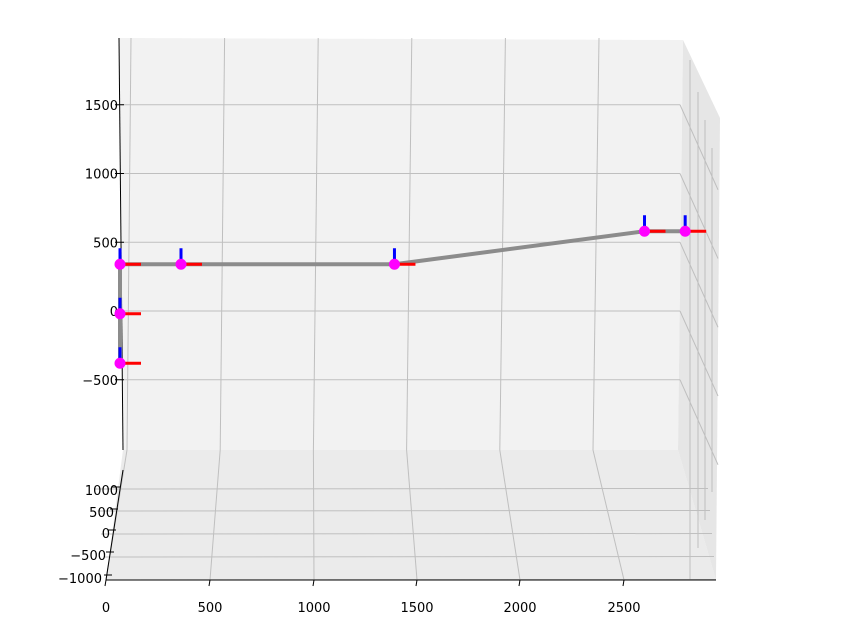 The width and height of the screenshot is (844, 640). What do you see at coordinates (121, 244) in the screenshot?
I see `z-axis-line` at bounding box center [121, 244].